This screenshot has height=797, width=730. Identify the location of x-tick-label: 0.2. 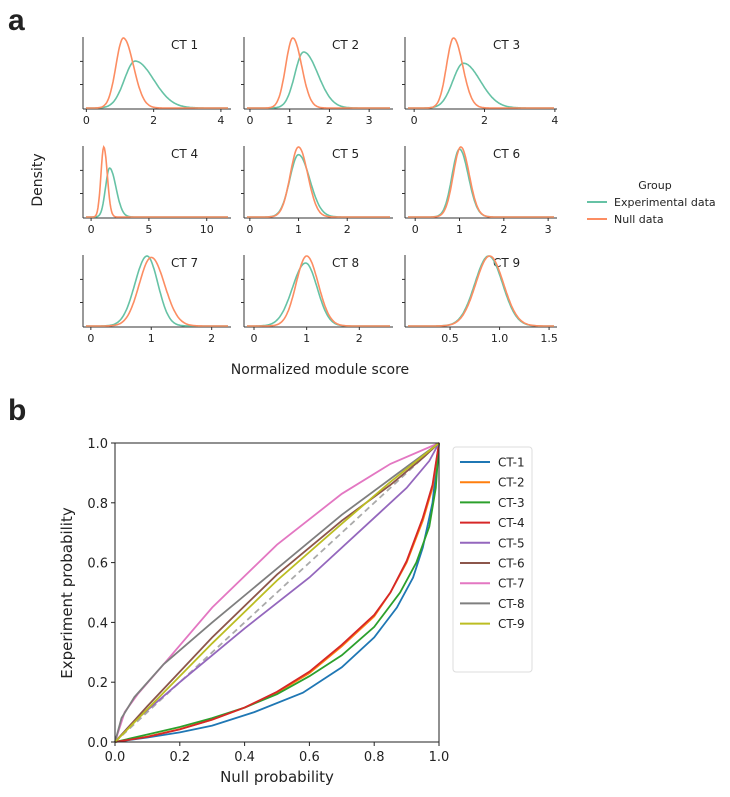
(179, 757).